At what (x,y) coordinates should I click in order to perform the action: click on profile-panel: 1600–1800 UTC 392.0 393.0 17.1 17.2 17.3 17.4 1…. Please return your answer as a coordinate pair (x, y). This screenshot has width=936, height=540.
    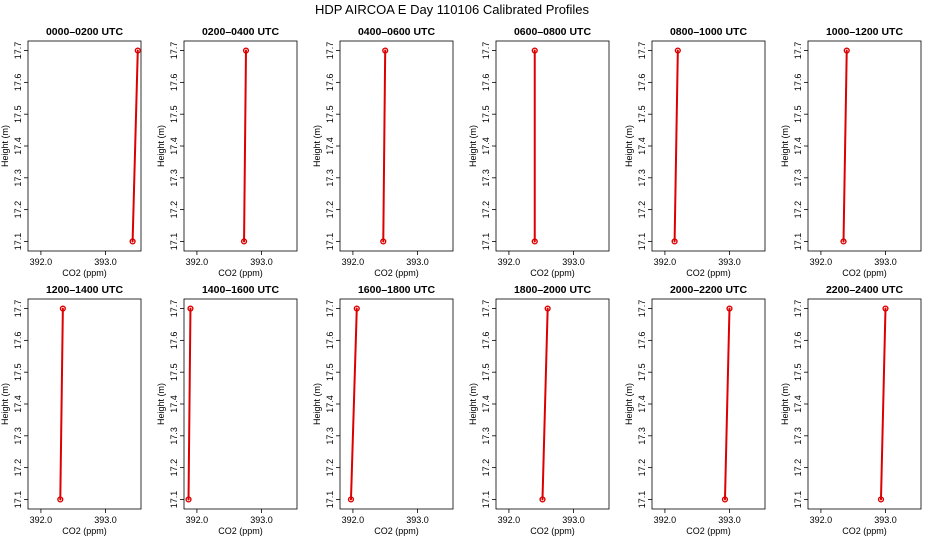
    Looking at the image, I should click on (383, 410).